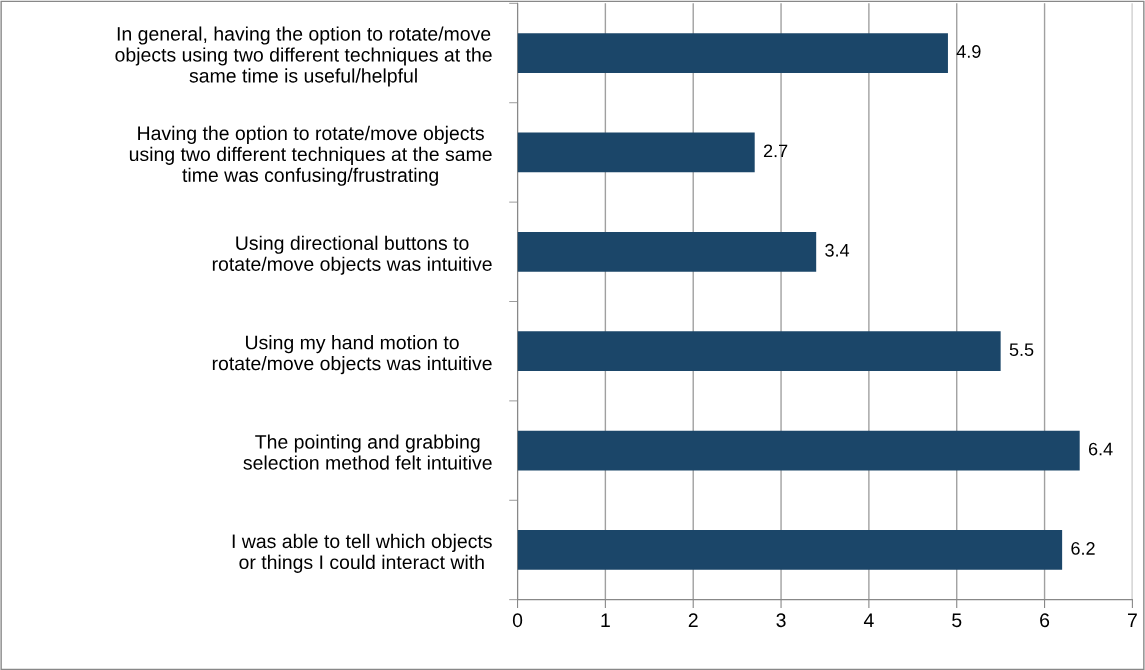  I want to click on x-tick-label: 0, so click(517, 620).